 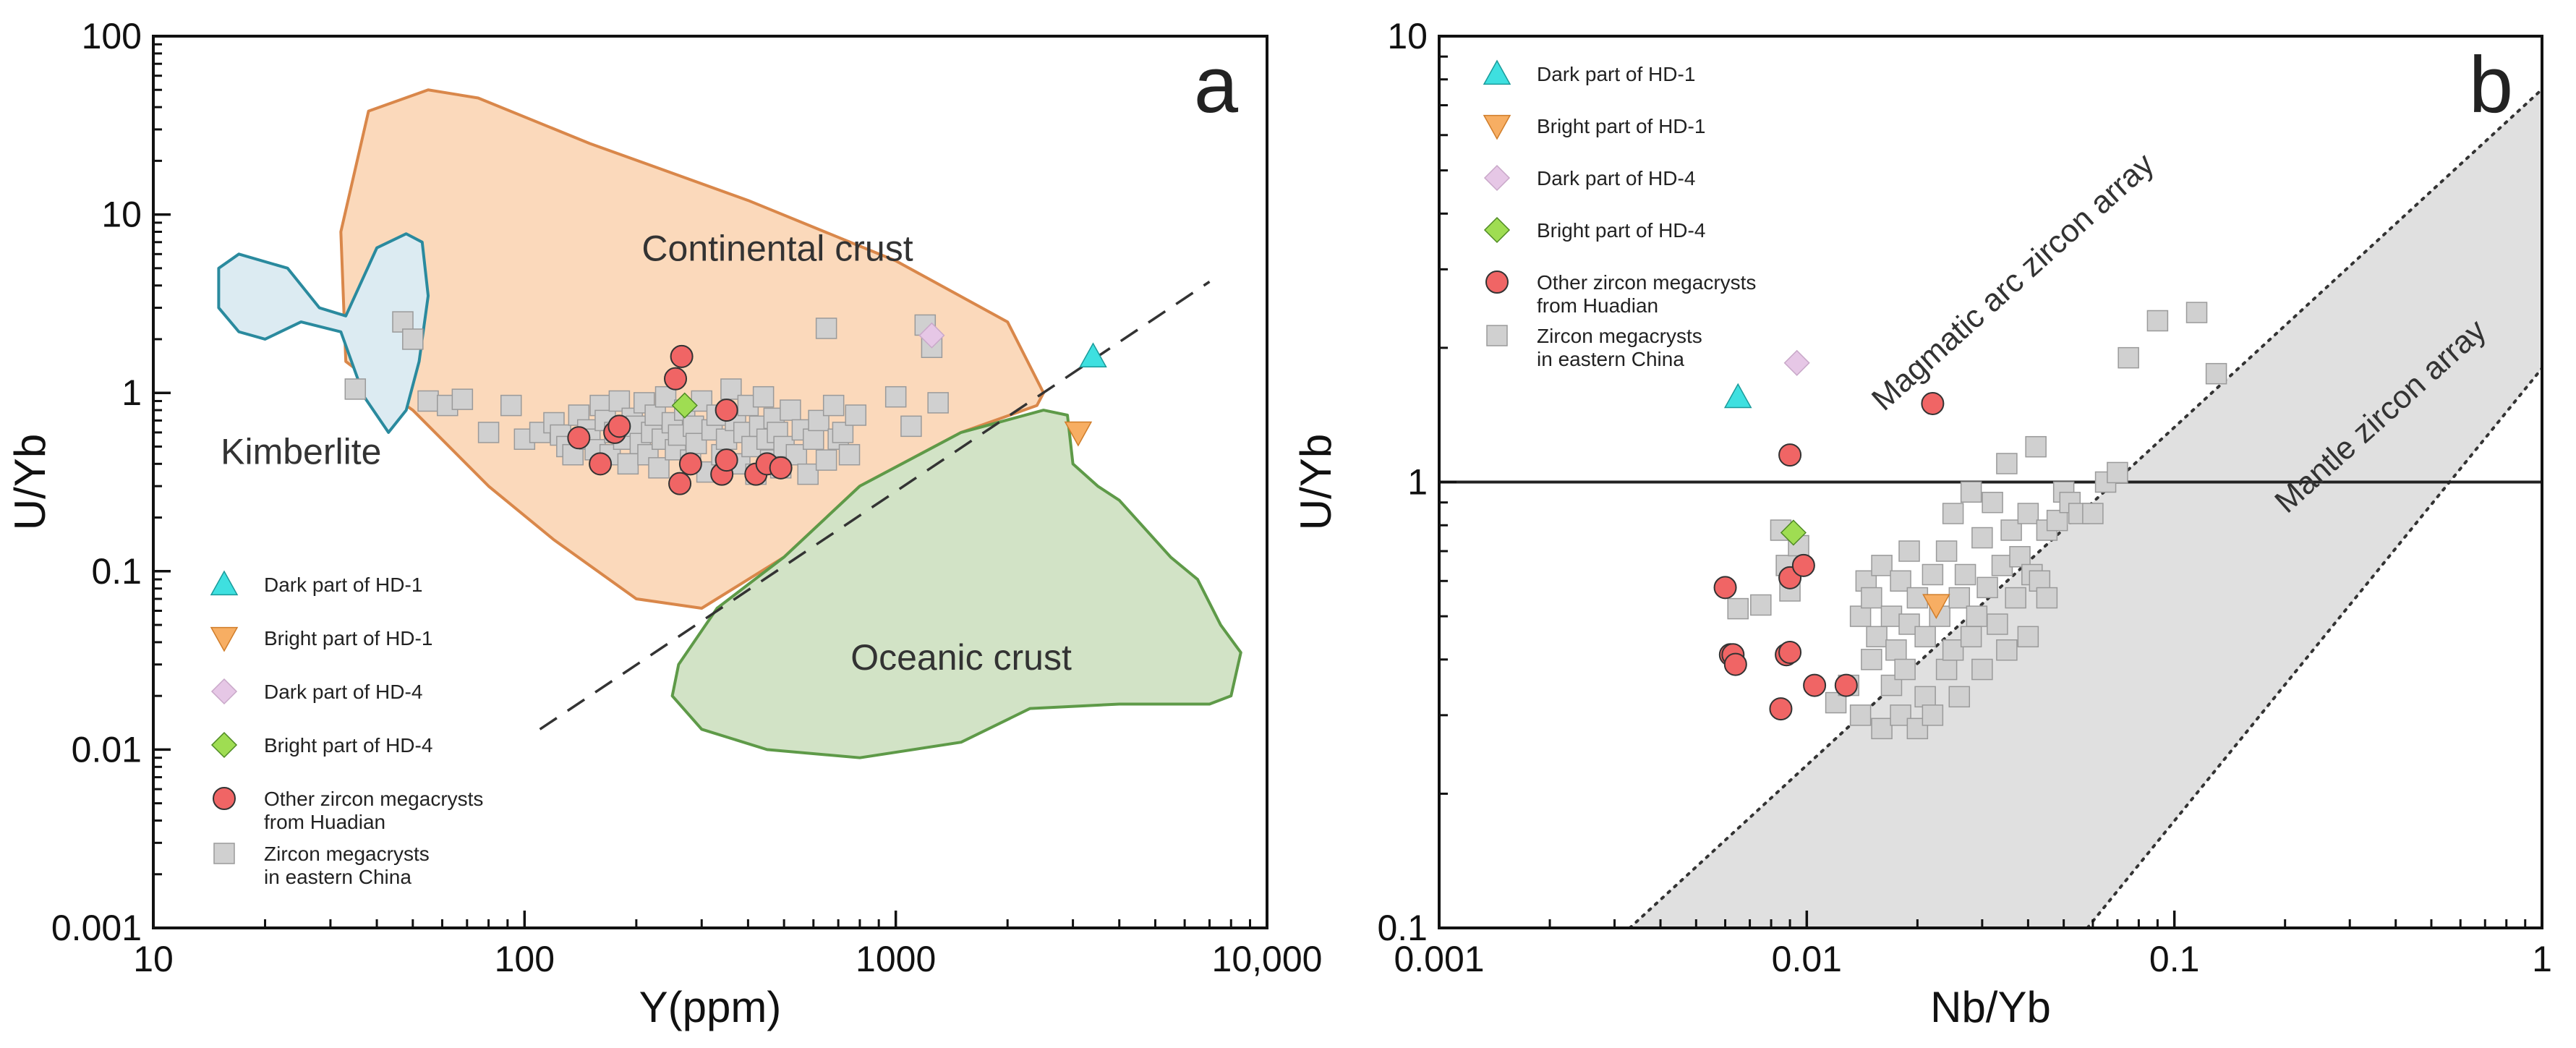 What do you see at coordinates (348, 745) in the screenshot?
I see `panel-a-legend-text-4-1: Bright part of HD-4` at bounding box center [348, 745].